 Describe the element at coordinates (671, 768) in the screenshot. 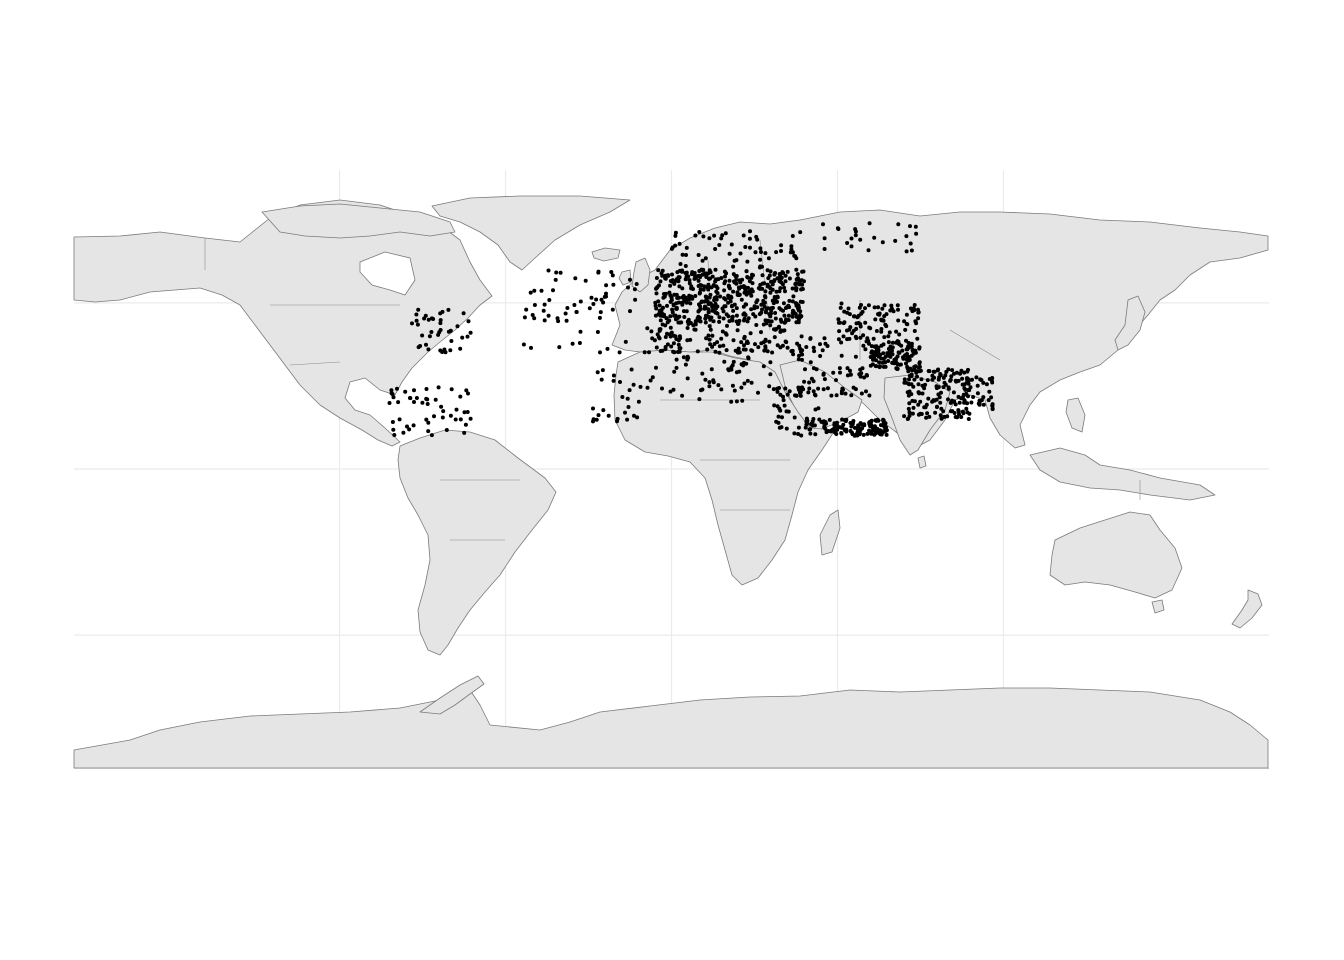

I see `map-bottom-edge` at that location.